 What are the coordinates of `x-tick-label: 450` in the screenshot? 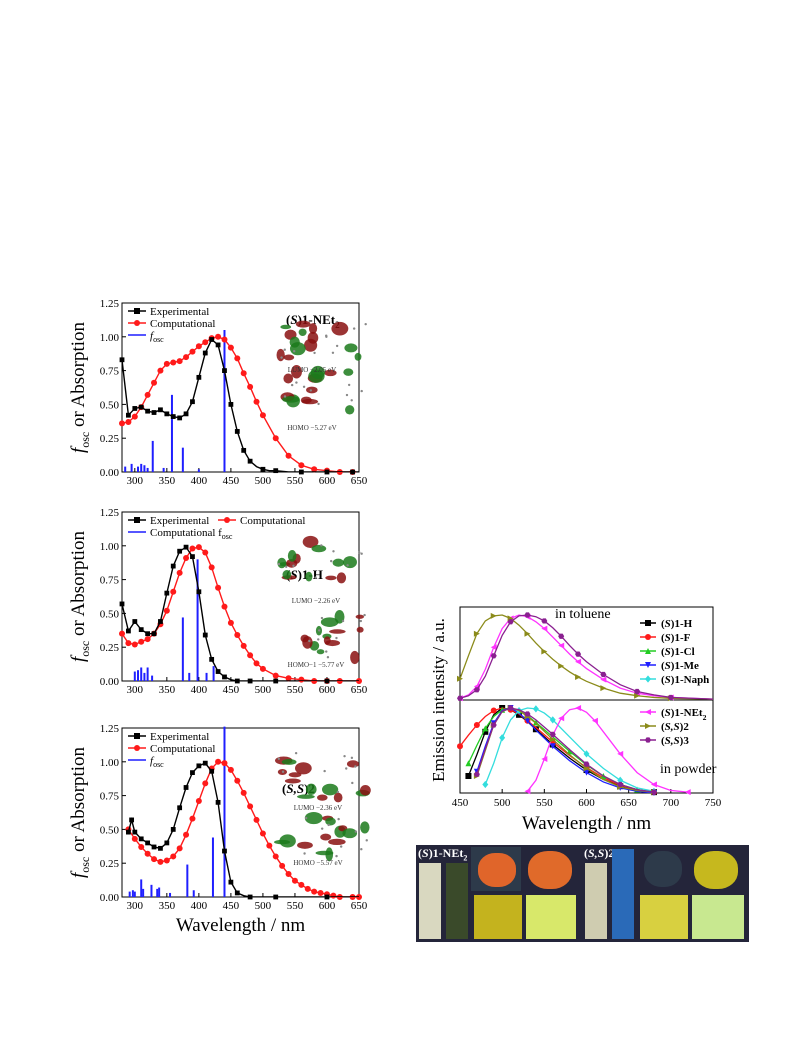 It's located at (231, 906).